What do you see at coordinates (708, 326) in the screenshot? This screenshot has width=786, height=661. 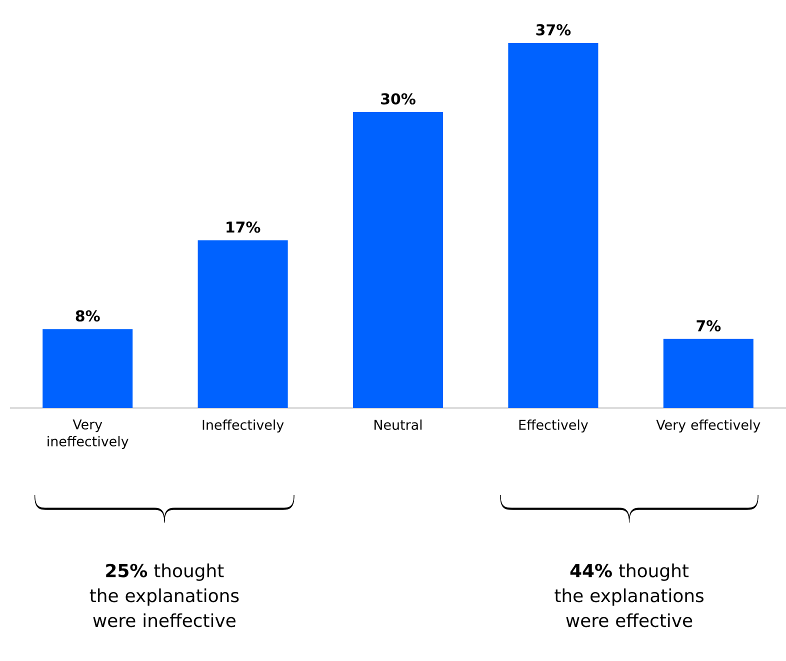 I see `data-label: 7%` at bounding box center [708, 326].